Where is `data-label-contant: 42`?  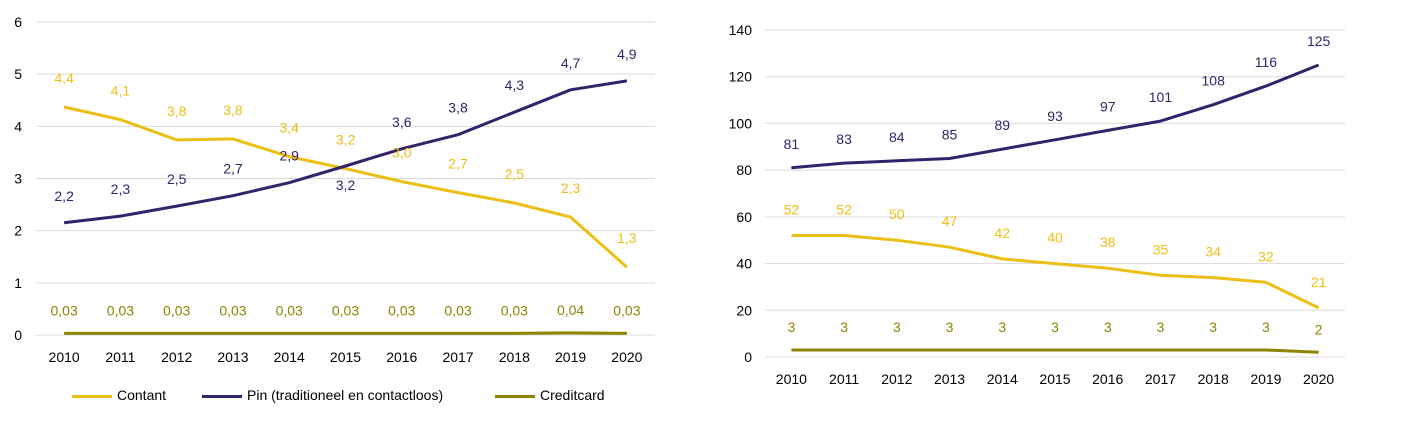 data-label-contant: 42 is located at coordinates (1002, 233).